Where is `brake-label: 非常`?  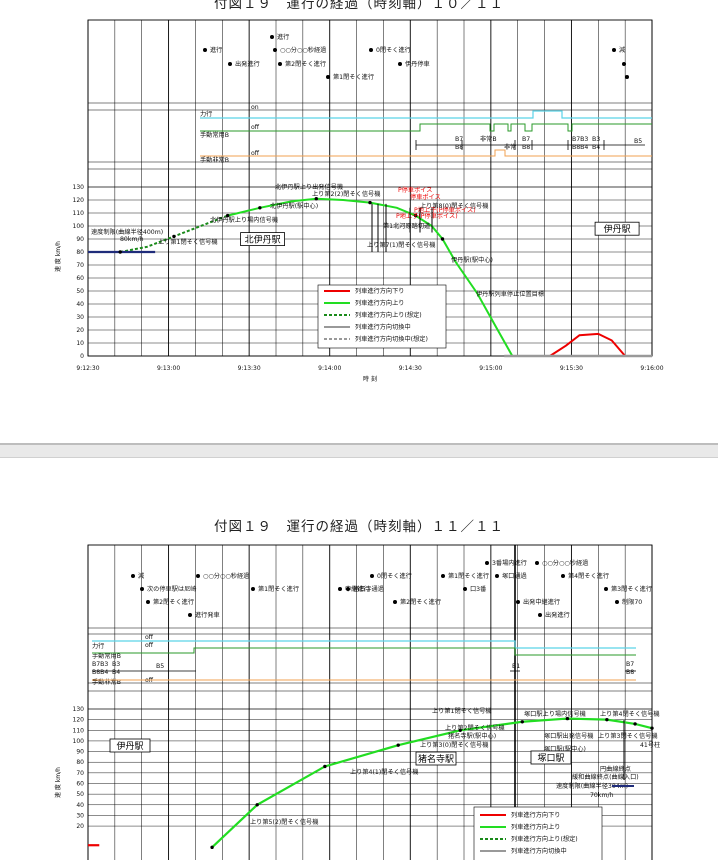
brake-label: 非常 is located at coordinates (510, 147).